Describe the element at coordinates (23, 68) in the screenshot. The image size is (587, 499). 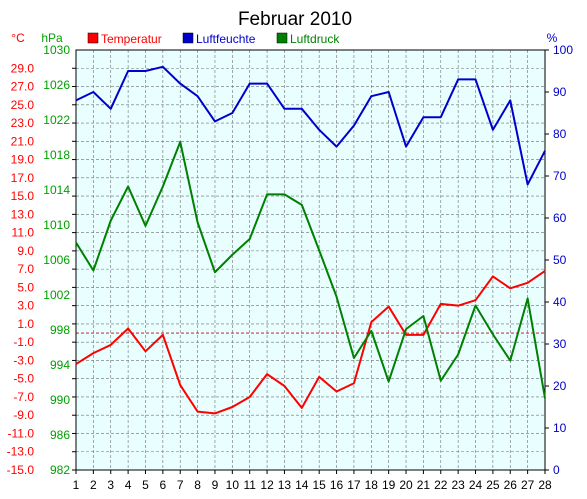
I see `temperature-tick-label: 29.0` at that location.